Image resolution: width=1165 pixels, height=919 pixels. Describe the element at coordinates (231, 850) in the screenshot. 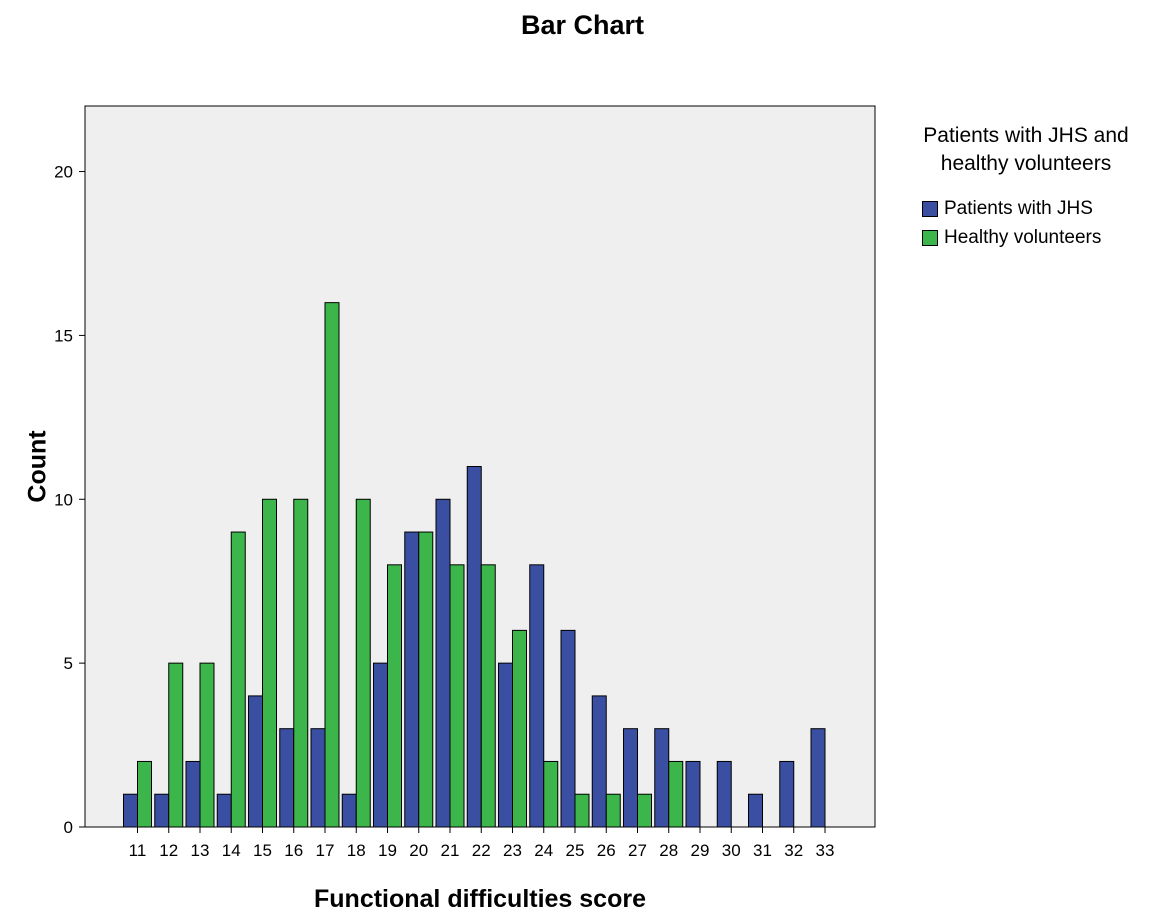

I see `x-tick-label: 14` at that location.